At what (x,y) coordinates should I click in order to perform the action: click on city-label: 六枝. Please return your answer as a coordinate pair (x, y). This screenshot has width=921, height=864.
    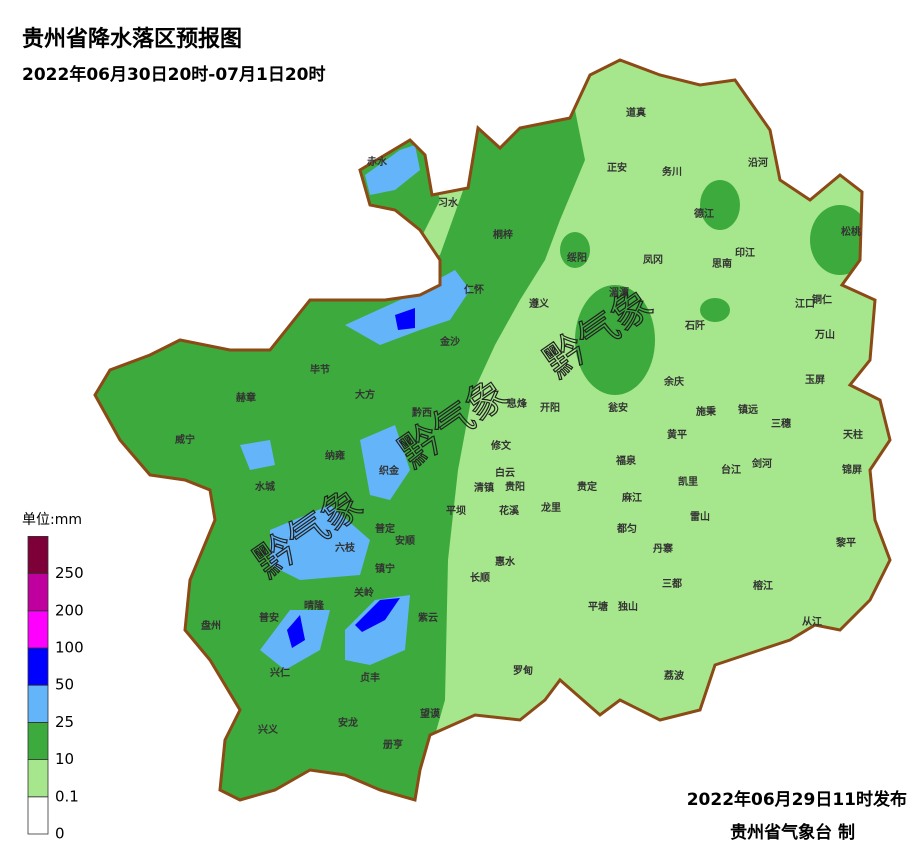
    Looking at the image, I should click on (345, 547).